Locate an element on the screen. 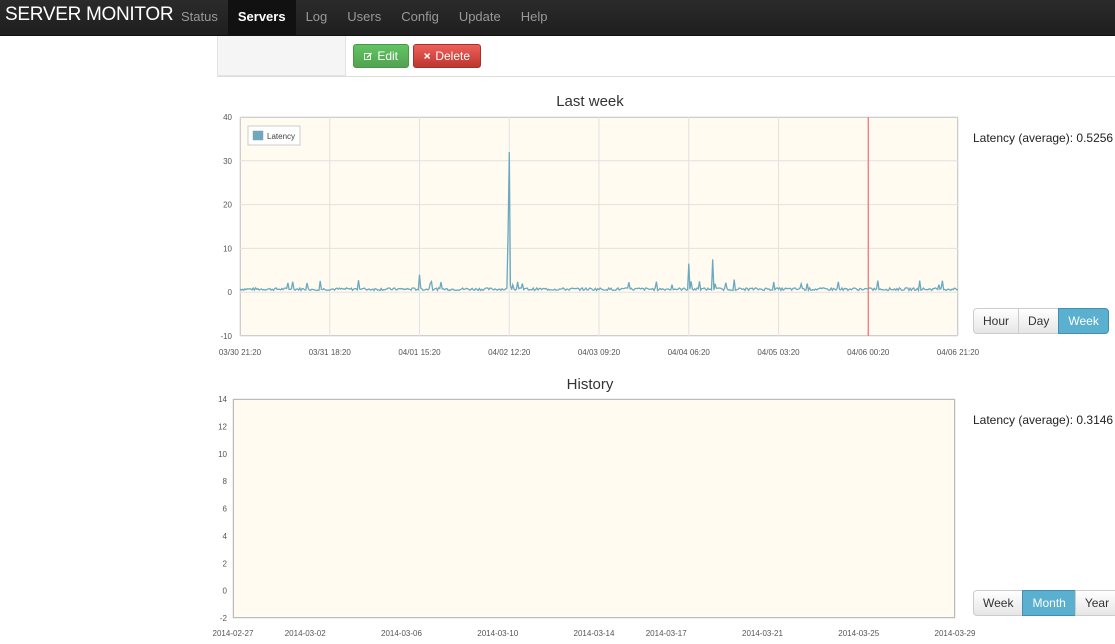  last-week-average: Latency (average): 0.5256 is located at coordinates (1043, 138).